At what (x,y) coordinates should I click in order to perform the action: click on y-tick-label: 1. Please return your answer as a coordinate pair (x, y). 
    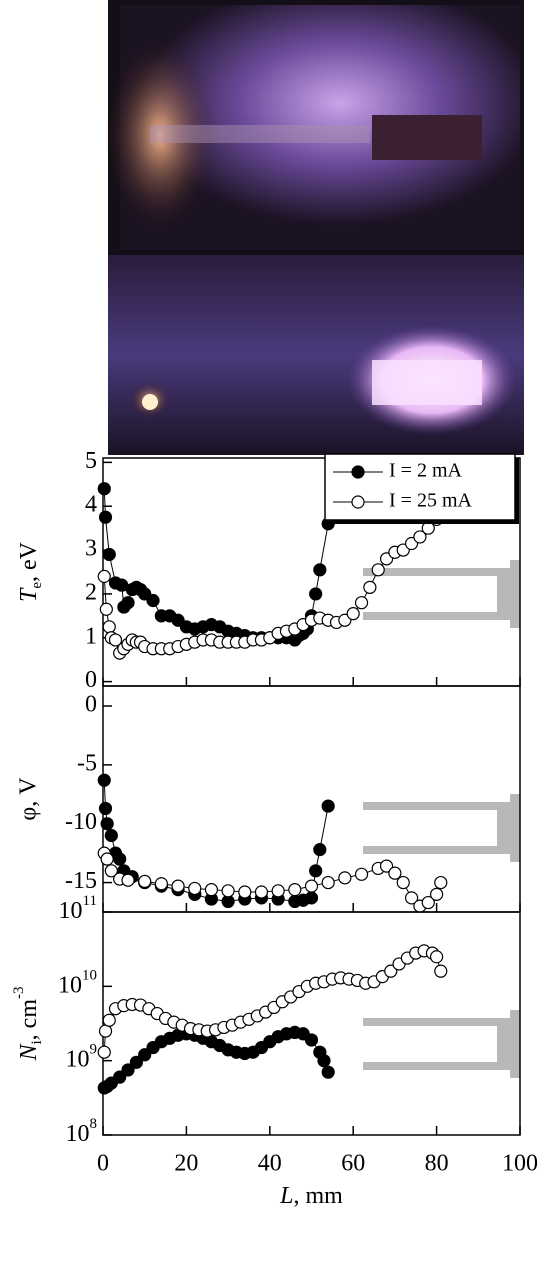
    Looking at the image, I should click on (91, 636).